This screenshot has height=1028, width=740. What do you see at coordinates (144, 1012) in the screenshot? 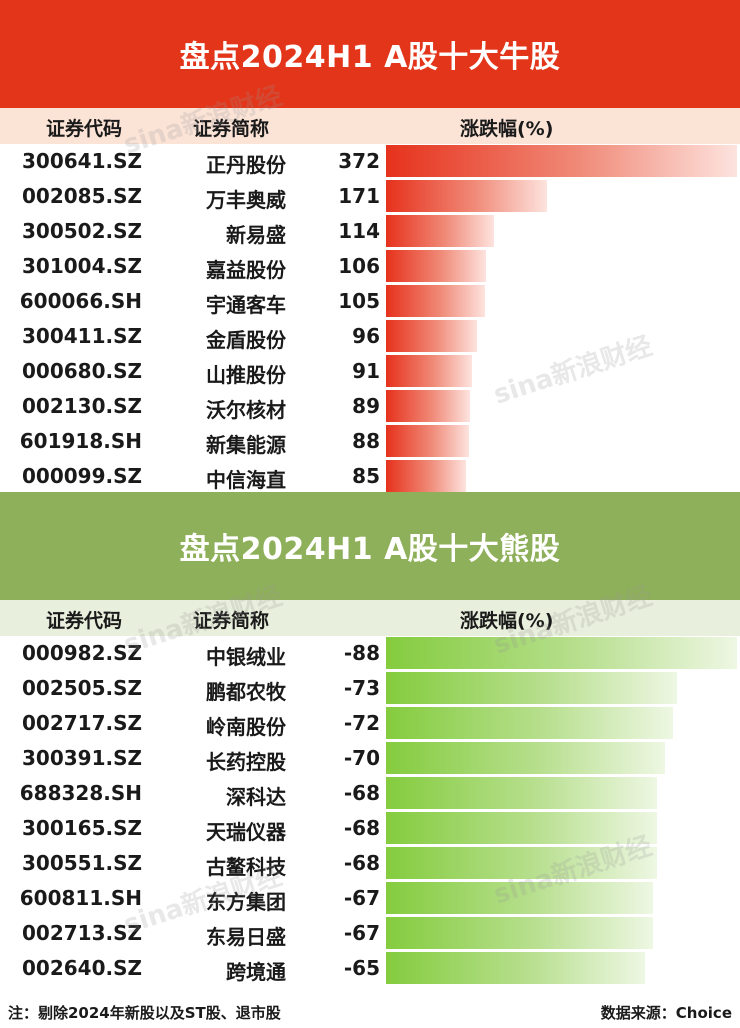
I see `footer-note: 注：剔除2024年新股以及ST股、退市股` at bounding box center [144, 1012].